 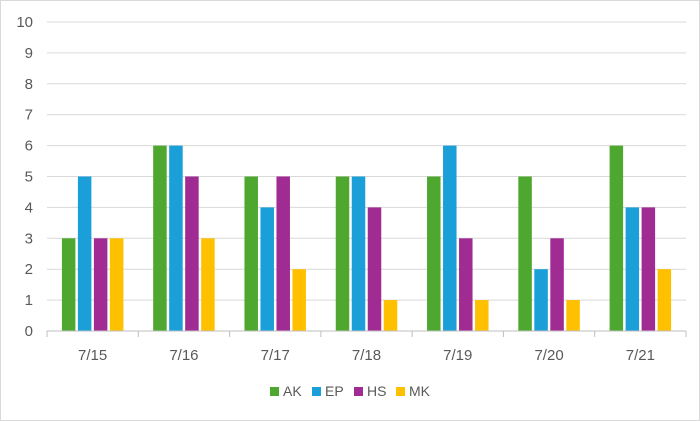 I want to click on y-tick-label: 10, so click(x=24, y=22).